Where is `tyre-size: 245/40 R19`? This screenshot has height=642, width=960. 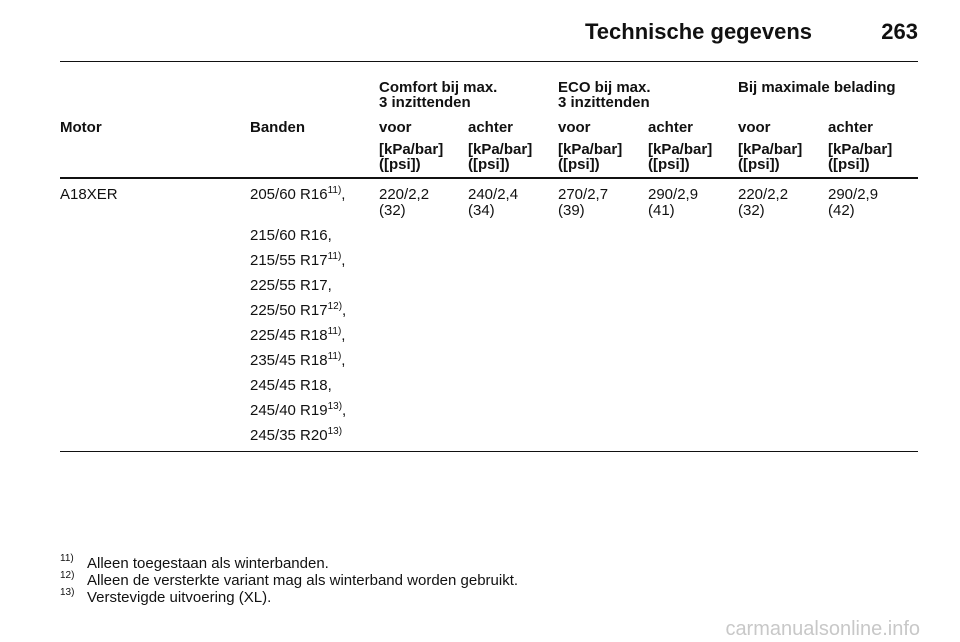
tyre-size: 245/40 R19 is located at coordinates (289, 410).